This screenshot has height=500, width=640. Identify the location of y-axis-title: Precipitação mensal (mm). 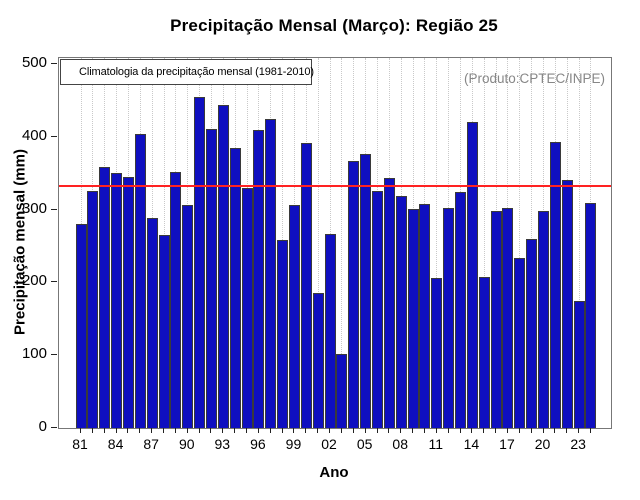
(20, 242).